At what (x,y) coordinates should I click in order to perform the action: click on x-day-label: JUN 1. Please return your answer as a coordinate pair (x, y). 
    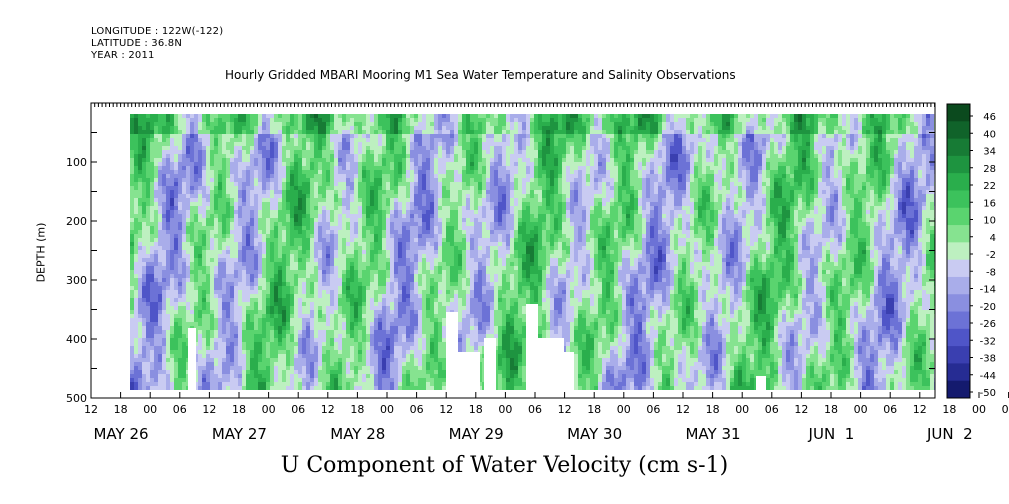
    Looking at the image, I should click on (831, 434).